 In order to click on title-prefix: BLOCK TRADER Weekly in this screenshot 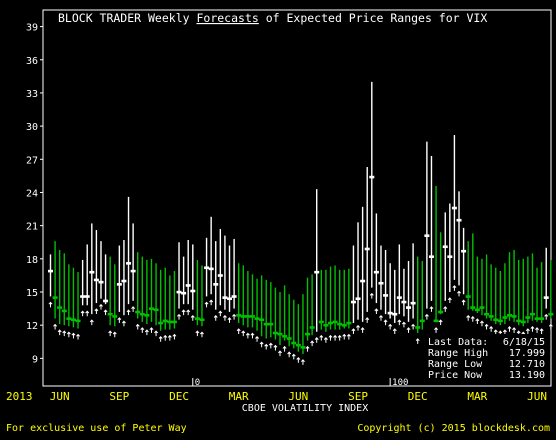, I will do `click(127, 18)`.